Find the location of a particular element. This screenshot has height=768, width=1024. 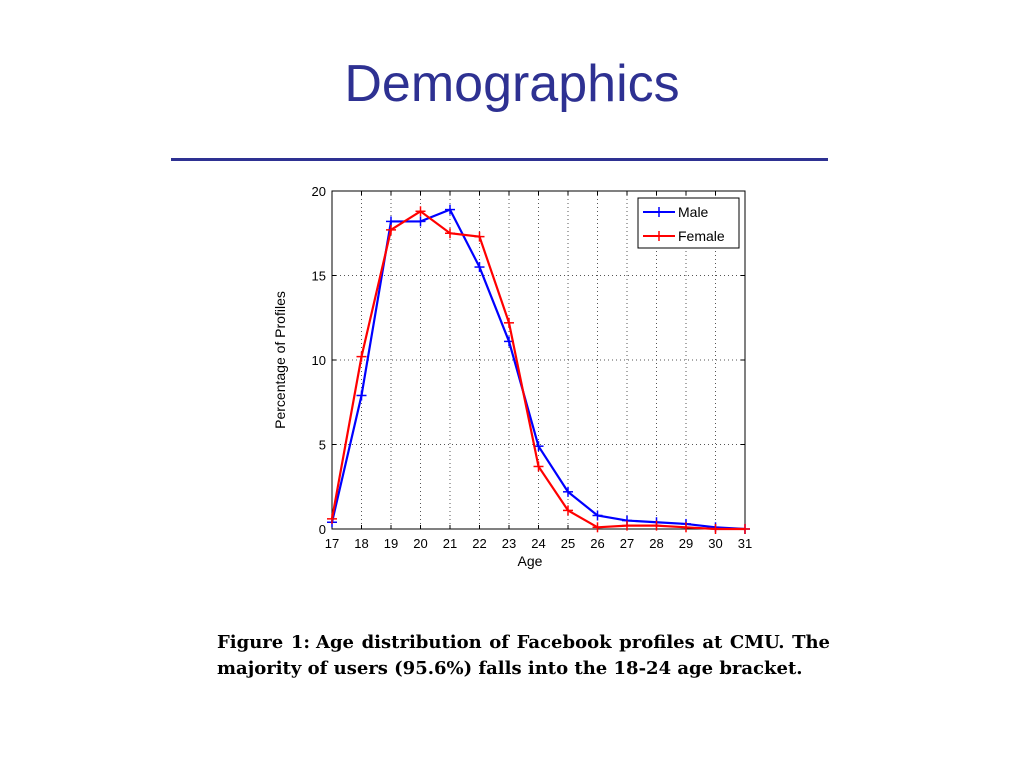

title-underline is located at coordinates (499, 159).